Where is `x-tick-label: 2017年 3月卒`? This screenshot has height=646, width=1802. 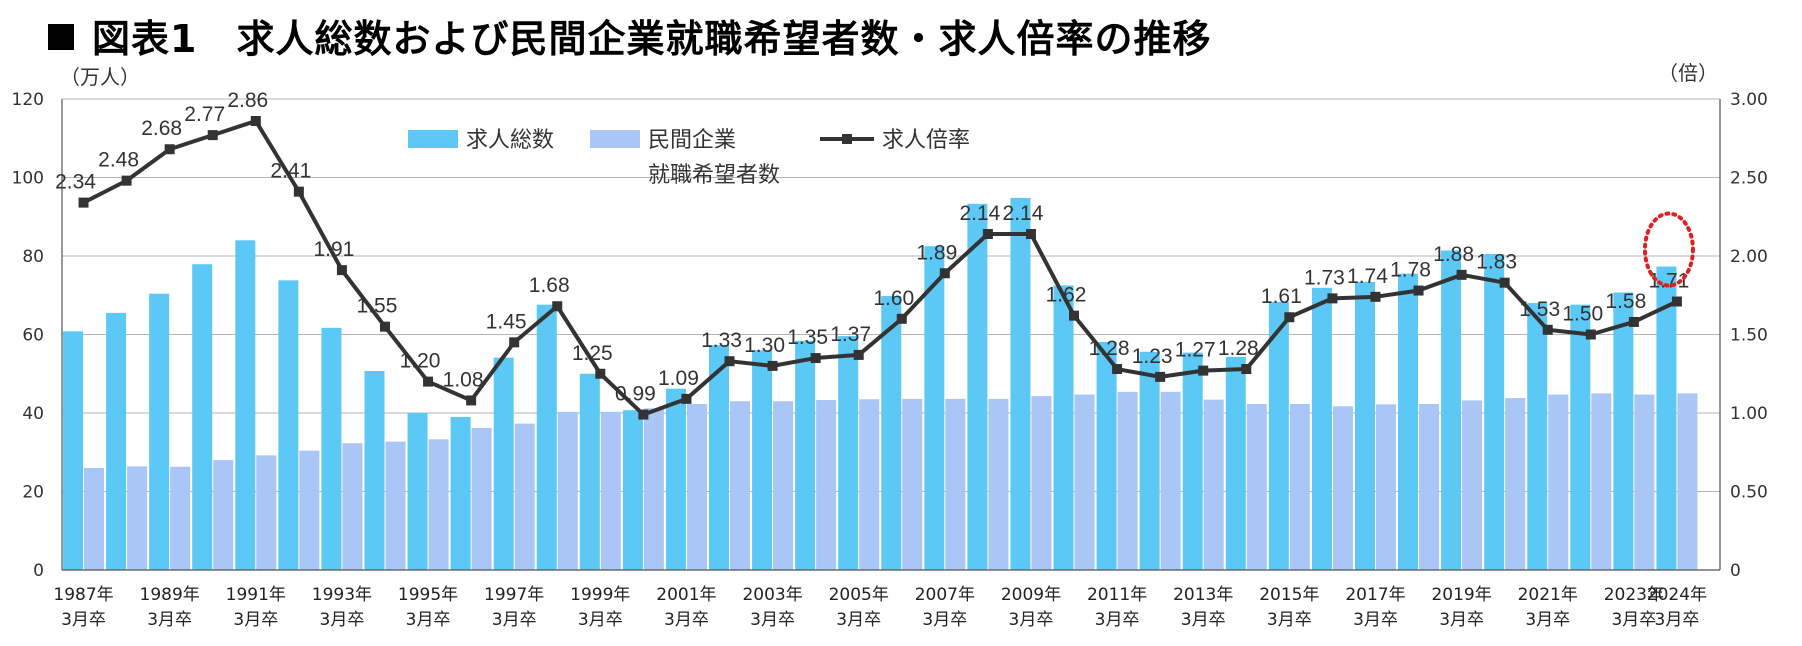
x-tick-label: 2017年 3月卒 is located at coordinates (1375, 607).